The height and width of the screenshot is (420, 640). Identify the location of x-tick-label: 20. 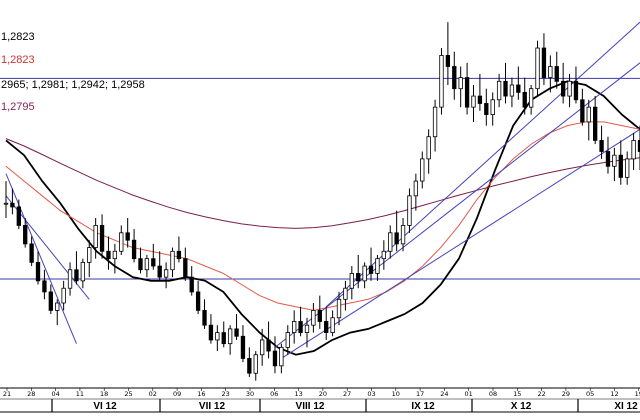
(323, 394).